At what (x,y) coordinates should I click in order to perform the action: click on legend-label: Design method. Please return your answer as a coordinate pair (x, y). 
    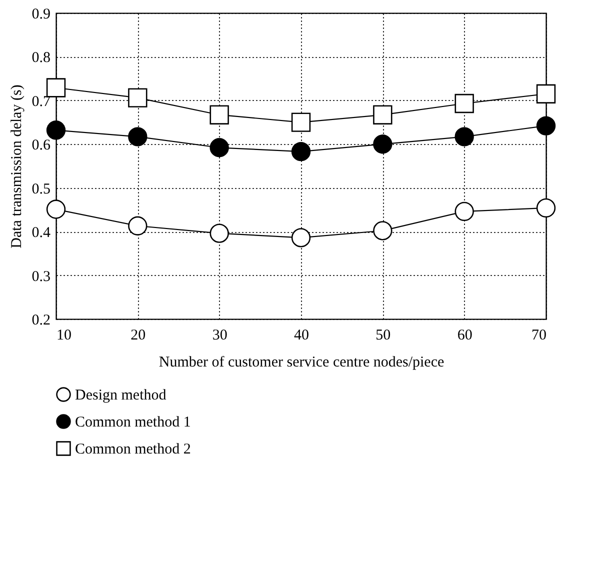
    Looking at the image, I should click on (121, 396).